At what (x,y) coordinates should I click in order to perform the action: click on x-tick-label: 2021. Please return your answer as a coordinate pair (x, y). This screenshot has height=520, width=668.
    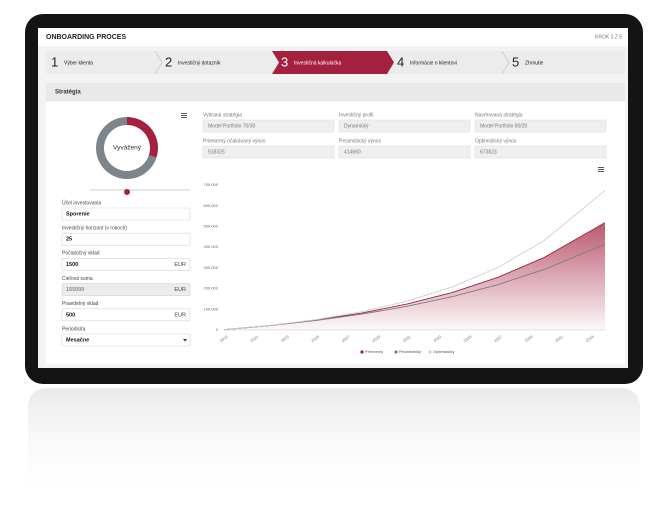
    Looking at the image, I should click on (254, 339).